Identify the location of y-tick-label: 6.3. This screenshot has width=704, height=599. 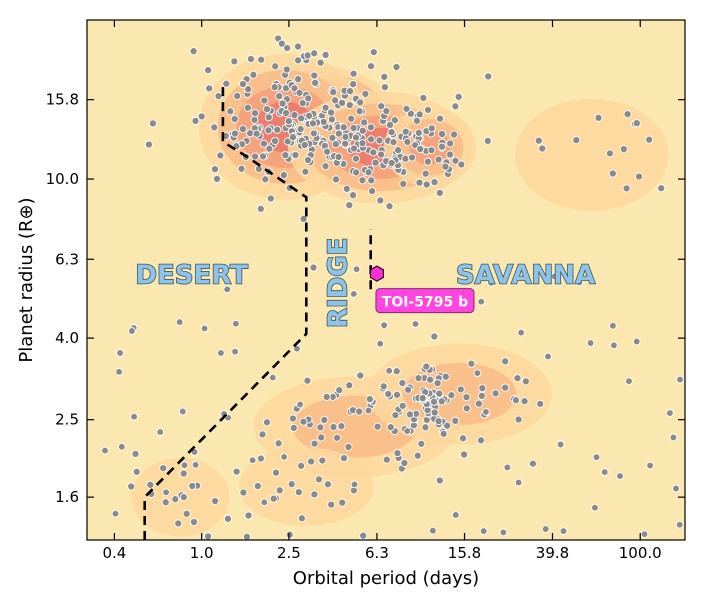
(67, 259).